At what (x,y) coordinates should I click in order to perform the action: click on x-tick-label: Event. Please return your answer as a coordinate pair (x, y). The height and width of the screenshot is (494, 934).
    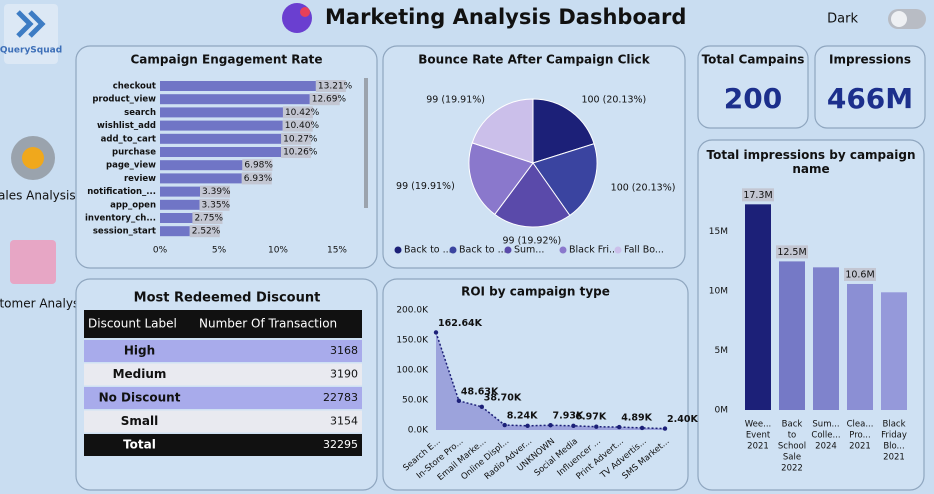
    Looking at the image, I should click on (758, 436).